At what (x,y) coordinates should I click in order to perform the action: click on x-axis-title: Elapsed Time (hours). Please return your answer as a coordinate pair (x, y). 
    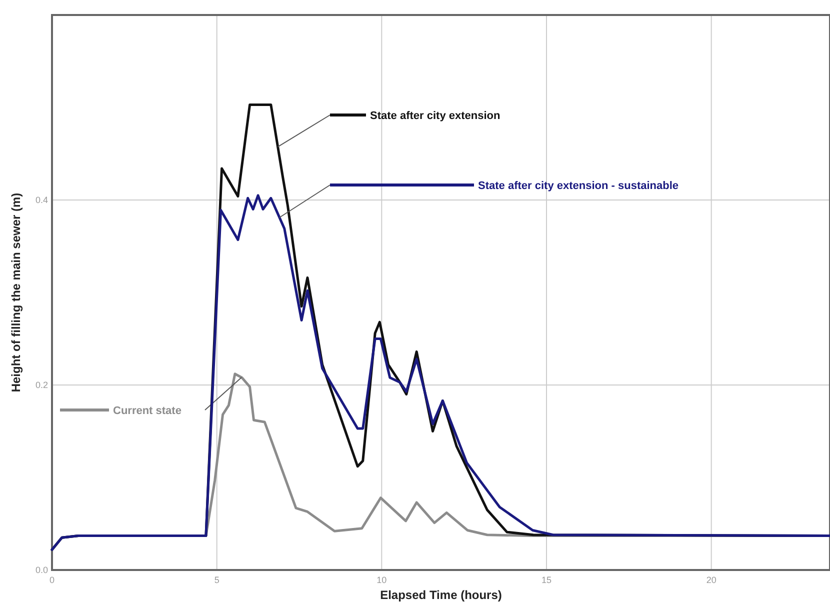
    Looking at the image, I should click on (441, 595).